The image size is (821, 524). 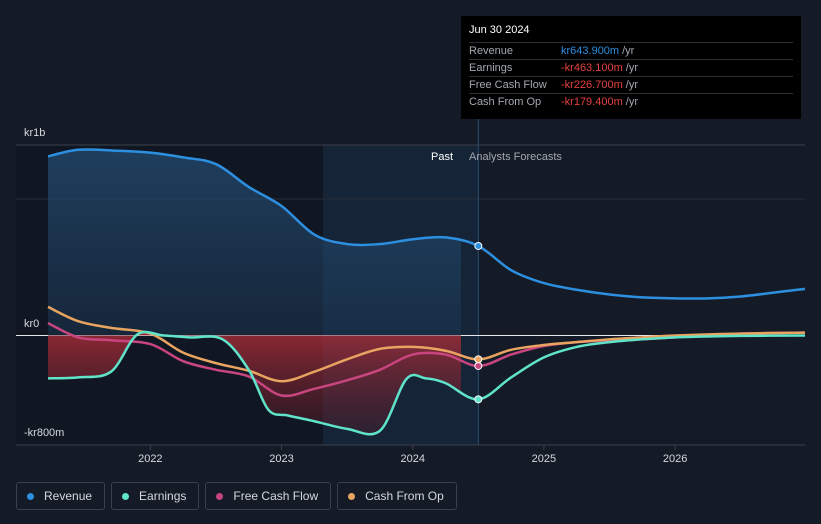 What do you see at coordinates (491, 68) in the screenshot?
I see `tooltip-row-label: Earnings` at bounding box center [491, 68].